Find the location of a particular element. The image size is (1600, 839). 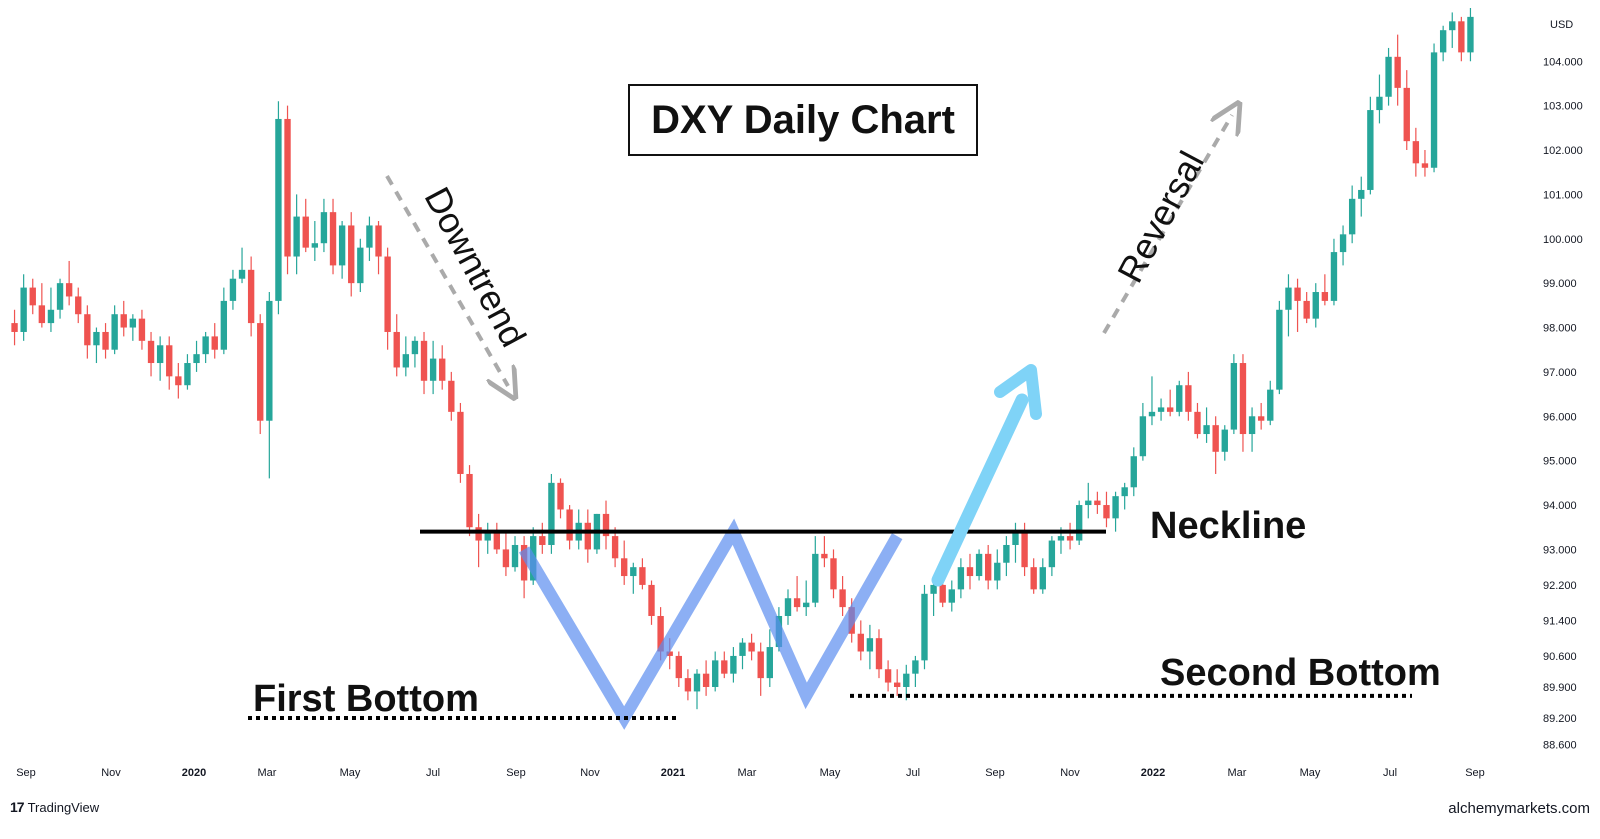

y-tick-label: 96.000 is located at coordinates (1560, 417).